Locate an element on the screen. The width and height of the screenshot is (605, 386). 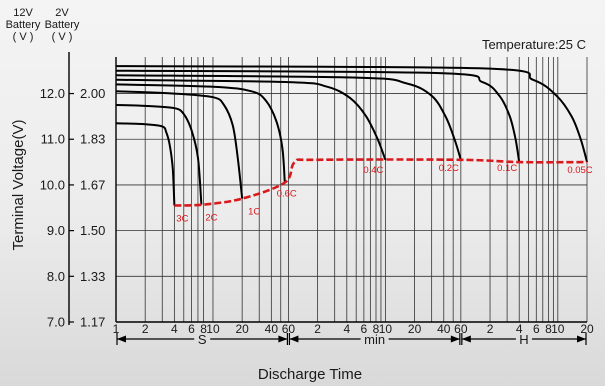
curve-2C is located at coordinates (159, 154).